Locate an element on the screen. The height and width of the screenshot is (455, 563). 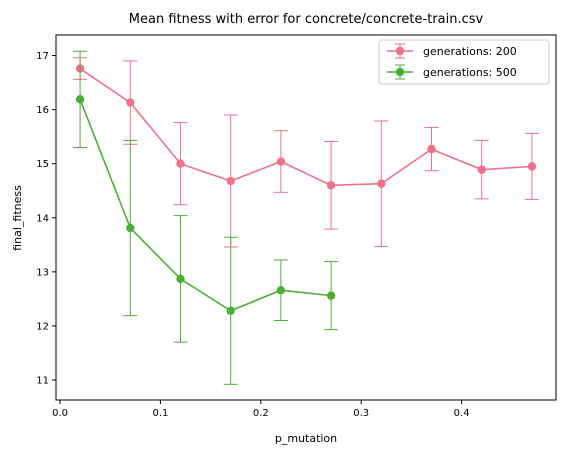
legend-box is located at coordinates (464, 62).